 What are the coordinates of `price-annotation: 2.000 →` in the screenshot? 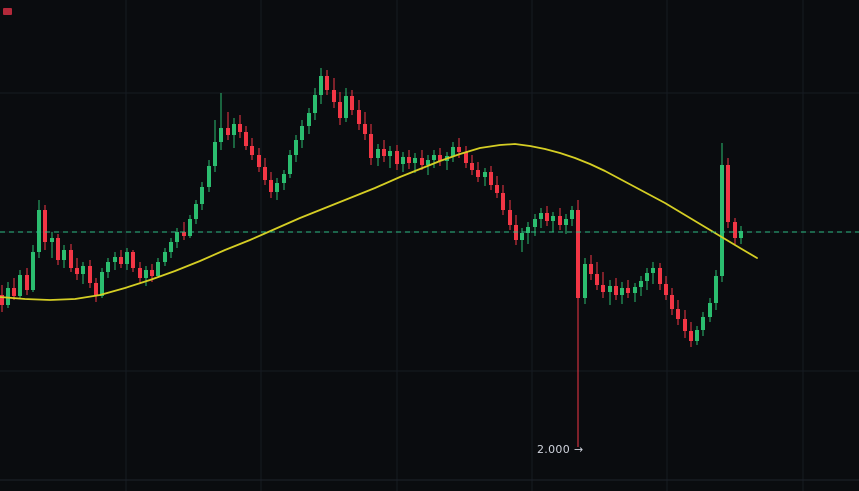 It's located at (560, 449).